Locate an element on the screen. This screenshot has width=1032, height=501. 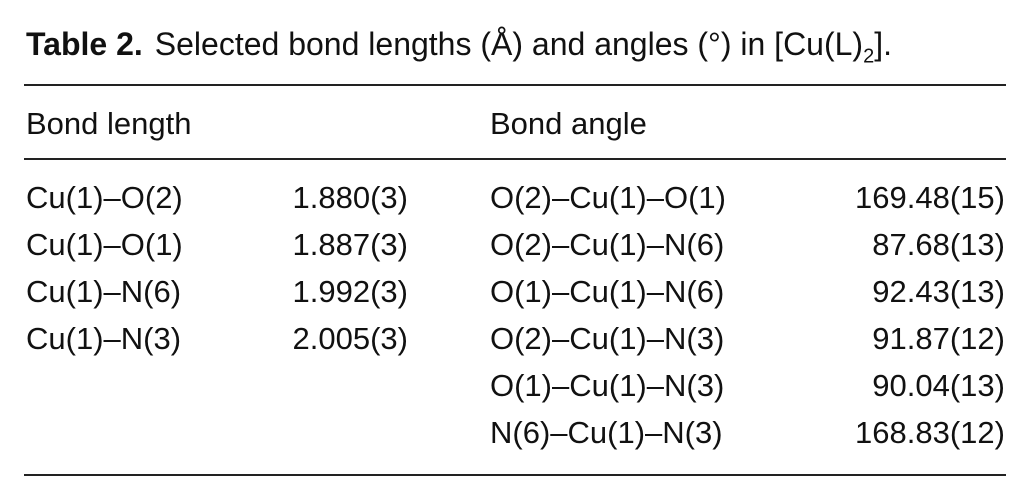
column-header: Bond length is located at coordinates (109, 123).